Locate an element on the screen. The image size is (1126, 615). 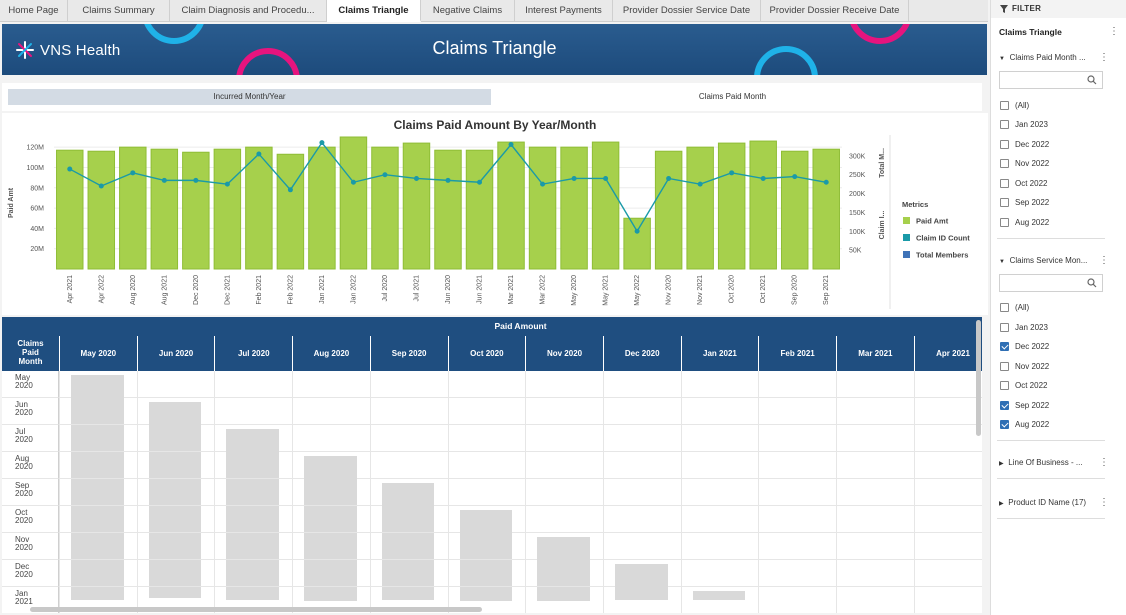
column-header: Feb 2021 is located at coordinates (797, 353).